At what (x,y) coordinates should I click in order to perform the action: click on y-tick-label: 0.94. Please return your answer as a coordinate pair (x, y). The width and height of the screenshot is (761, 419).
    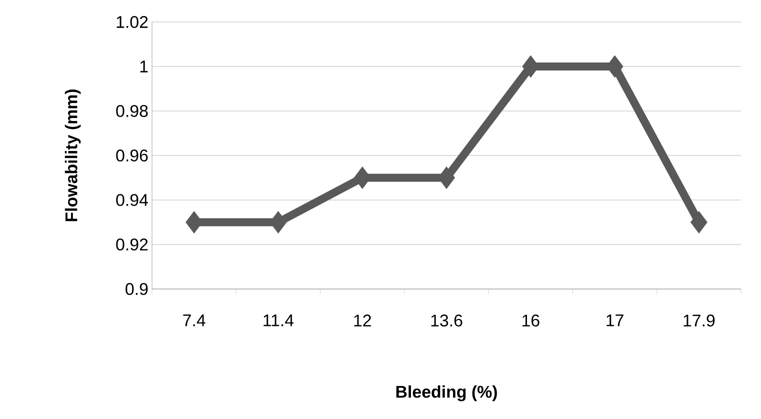
    Looking at the image, I should click on (132, 200).